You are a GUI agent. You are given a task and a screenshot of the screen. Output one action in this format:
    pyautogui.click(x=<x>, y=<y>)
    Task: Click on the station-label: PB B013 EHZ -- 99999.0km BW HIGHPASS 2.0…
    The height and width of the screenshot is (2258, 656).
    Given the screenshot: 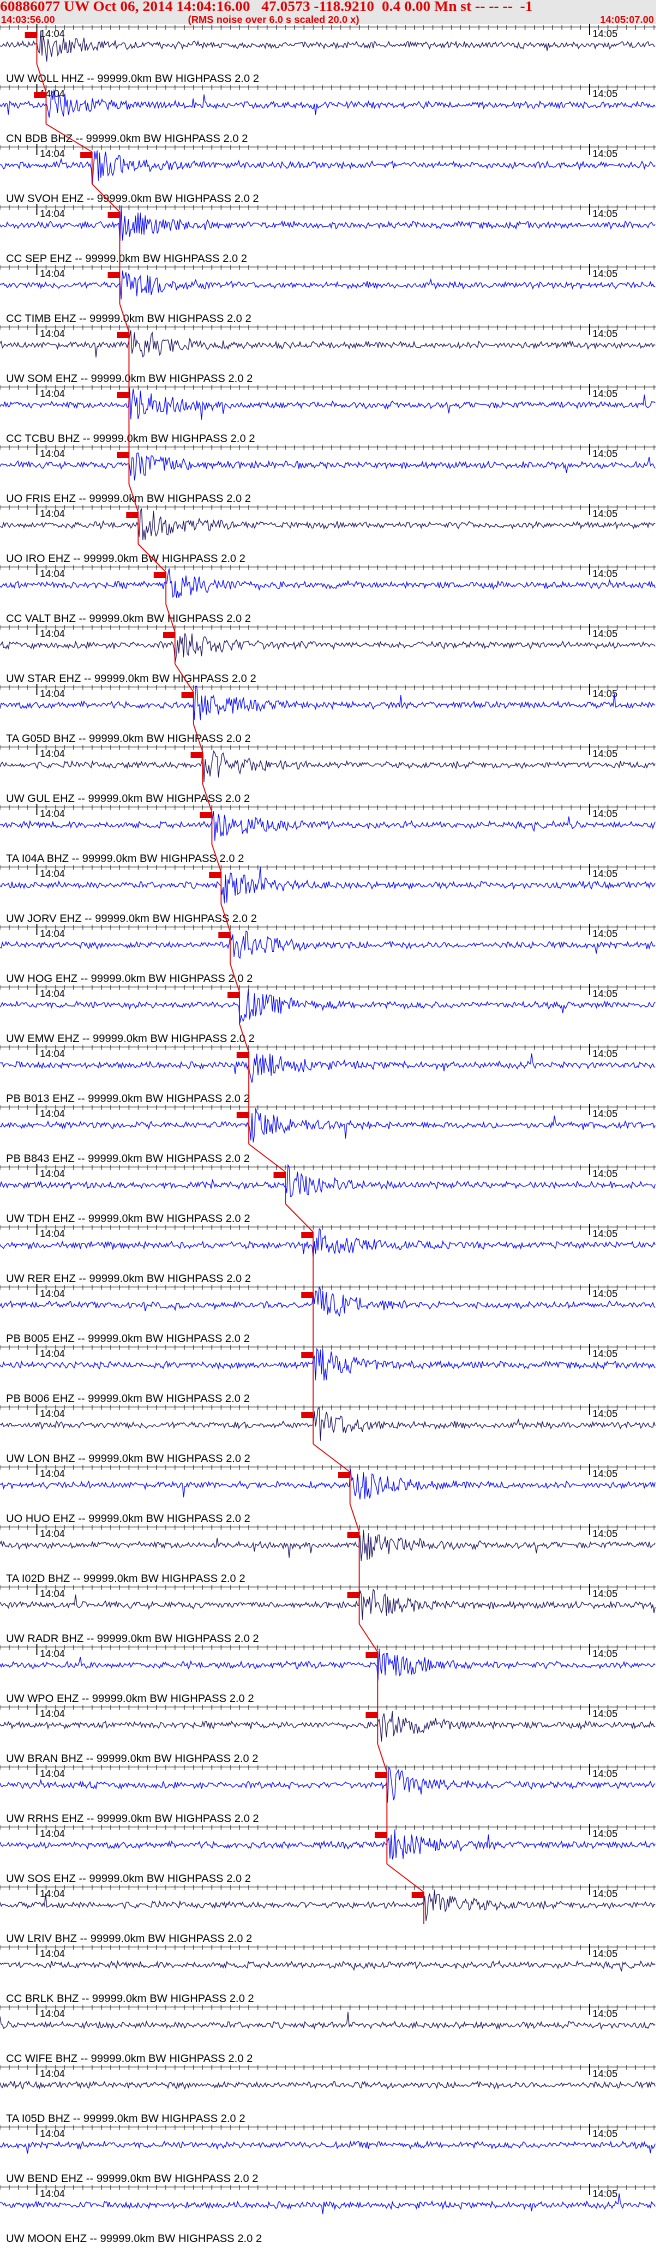 What is the action you would take?
    pyautogui.click(x=128, y=1099)
    